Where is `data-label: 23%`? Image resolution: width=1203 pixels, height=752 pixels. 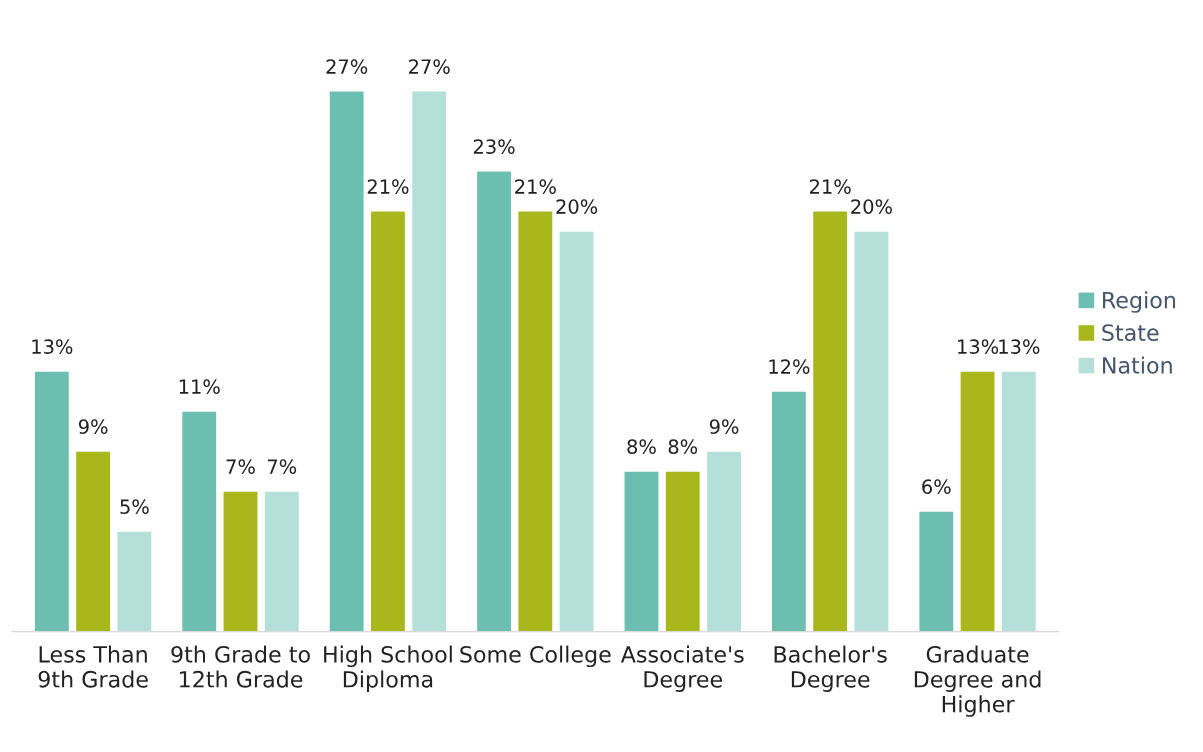
data-label: 23% is located at coordinates (494, 146).